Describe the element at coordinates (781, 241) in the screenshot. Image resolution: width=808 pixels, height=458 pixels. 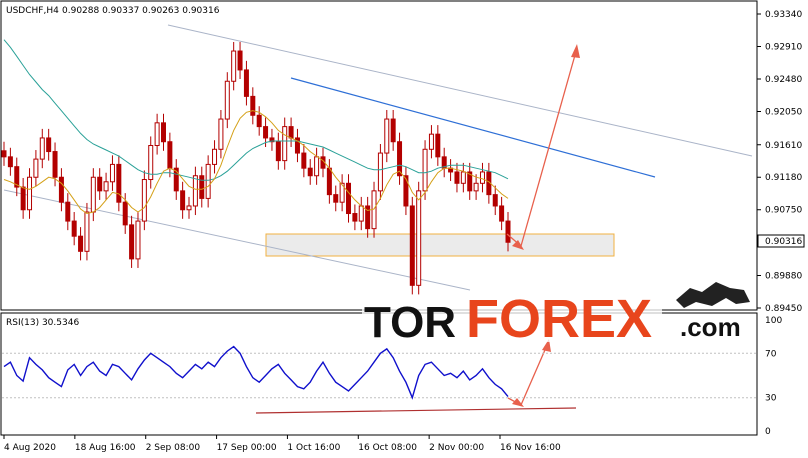
I see `current-price-box` at that location.